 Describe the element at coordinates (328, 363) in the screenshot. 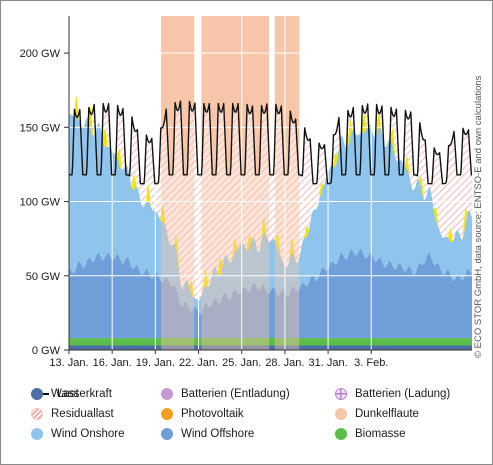

I see `x-tick-label: 31. Jan.` at that location.